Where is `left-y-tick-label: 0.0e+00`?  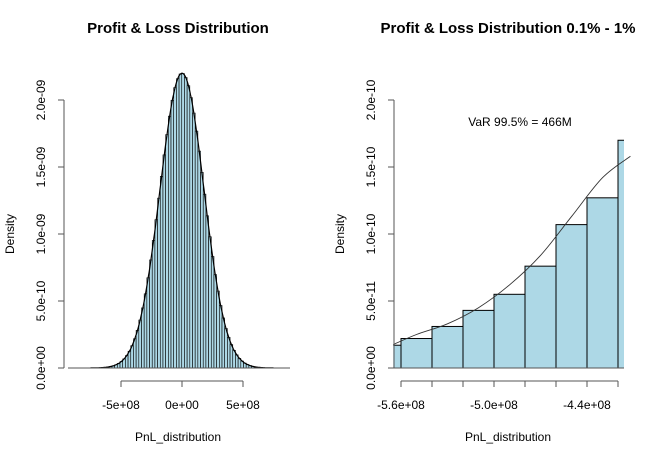 left-y-tick-label: 0.0e+00 is located at coordinates (41, 368).